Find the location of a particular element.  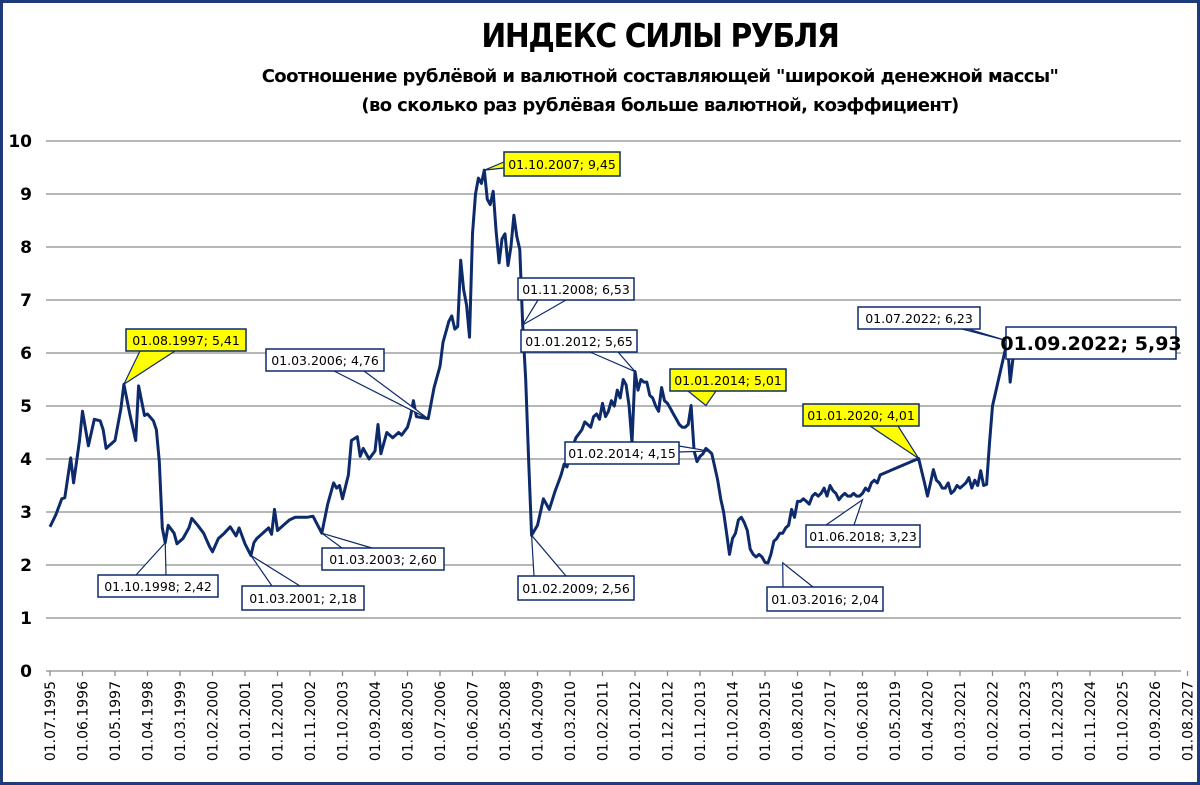

y-tick-label: 4 is located at coordinates (26, 460).